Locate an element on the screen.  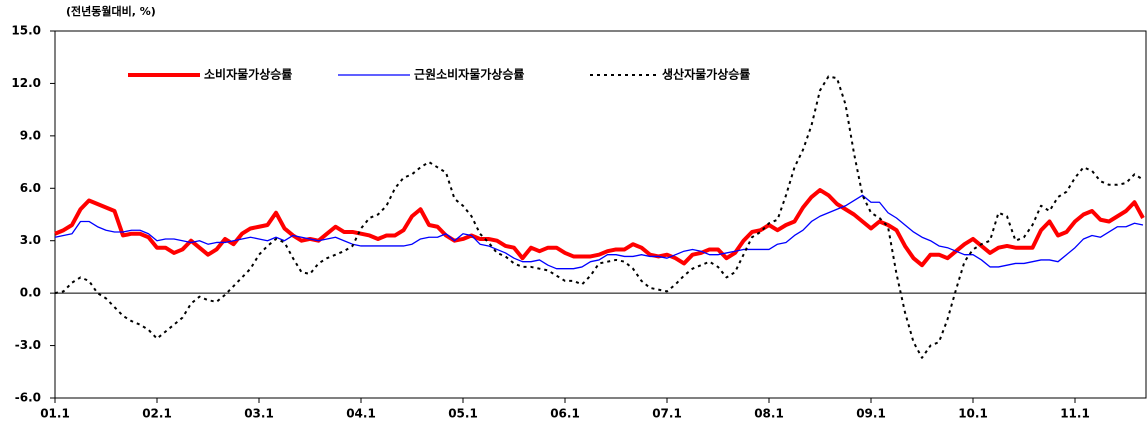
y-axis-label: (전년동월대비, %) is located at coordinates (111, 11).